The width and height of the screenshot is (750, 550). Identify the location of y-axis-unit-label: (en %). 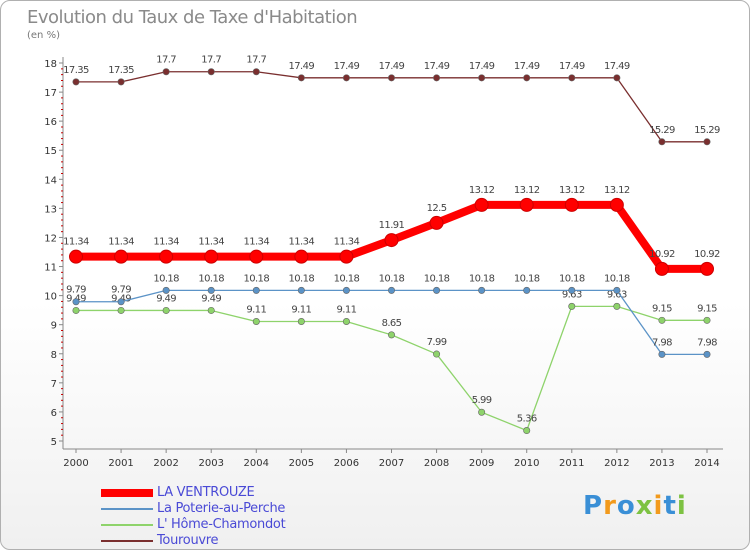
(43, 35).